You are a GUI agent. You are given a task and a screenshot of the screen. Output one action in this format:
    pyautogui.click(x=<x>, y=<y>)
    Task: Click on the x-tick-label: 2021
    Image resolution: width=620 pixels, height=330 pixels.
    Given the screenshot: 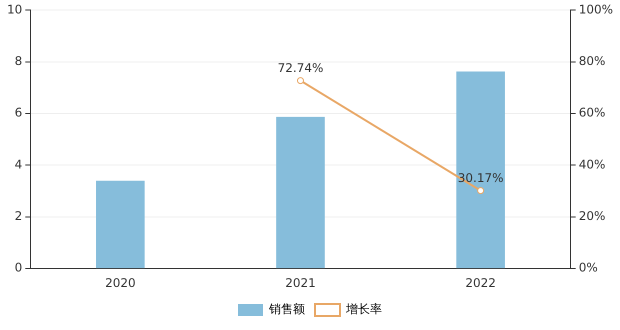 What is the action you would take?
    pyautogui.click(x=300, y=283)
    